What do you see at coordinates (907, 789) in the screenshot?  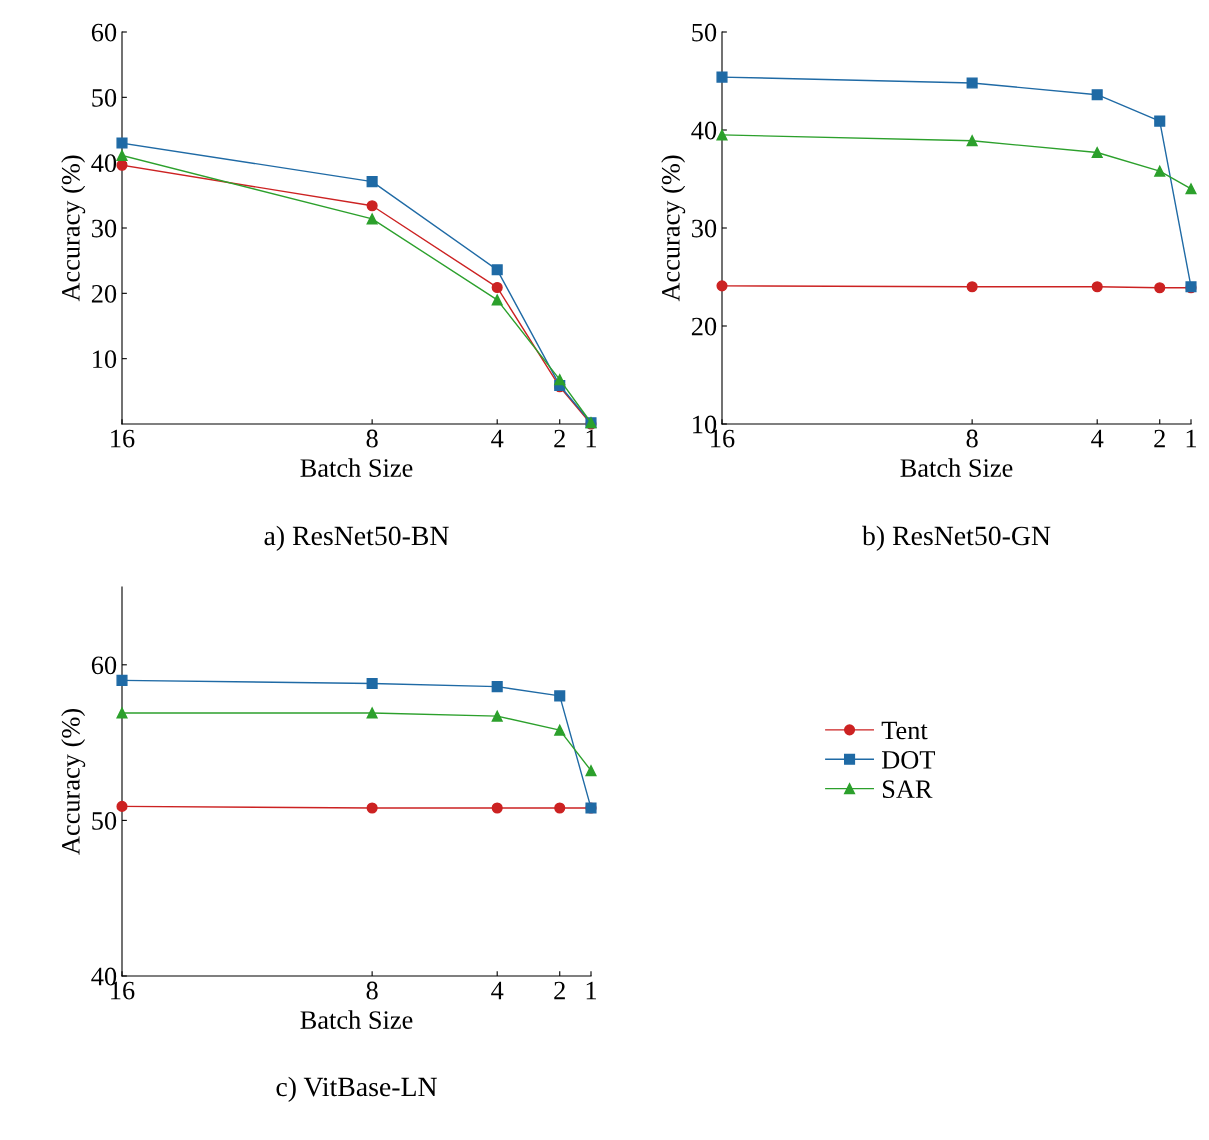 I see `legend-label: SAR` at bounding box center [907, 789].